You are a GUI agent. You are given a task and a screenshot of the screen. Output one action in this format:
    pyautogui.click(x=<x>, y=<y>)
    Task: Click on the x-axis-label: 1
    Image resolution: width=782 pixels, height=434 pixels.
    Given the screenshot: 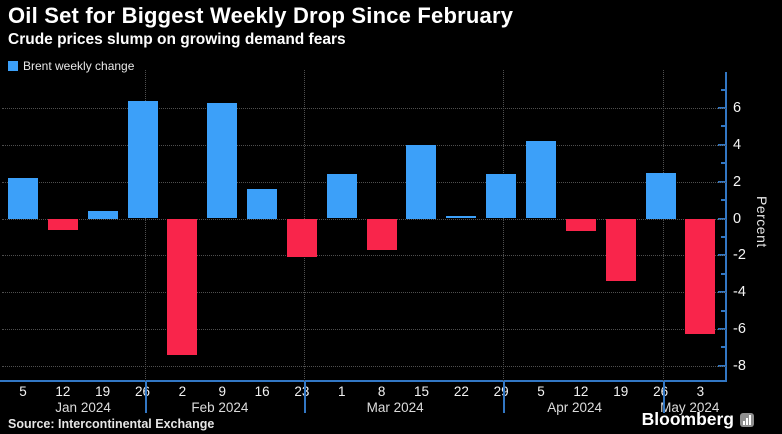 What is the action you would take?
    pyautogui.click(x=342, y=391)
    